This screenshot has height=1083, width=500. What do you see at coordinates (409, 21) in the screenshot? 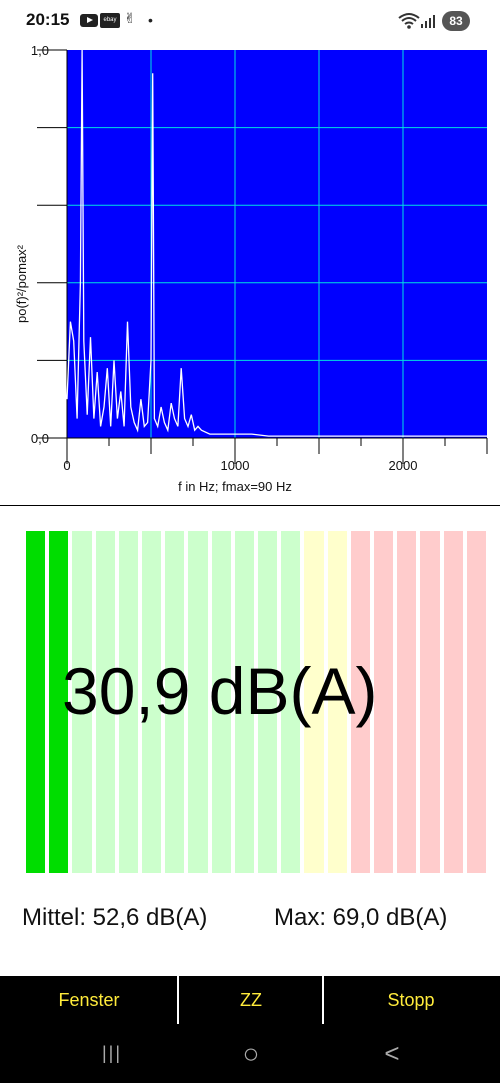
I see `wifi-icon` at bounding box center [409, 21].